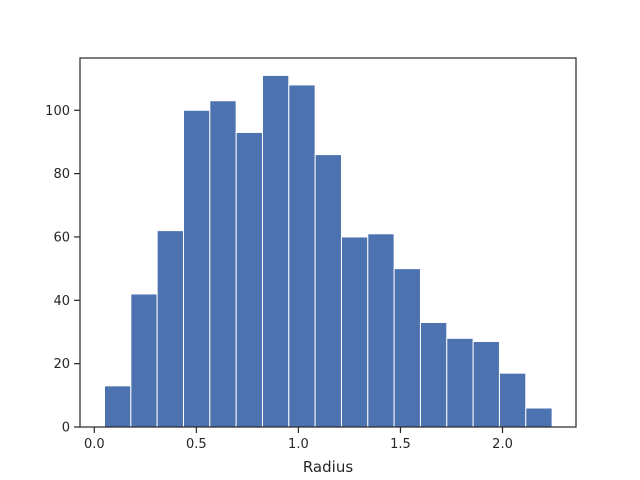 The image size is (640, 480). I want to click on y-tick-label: 40, so click(61, 301).